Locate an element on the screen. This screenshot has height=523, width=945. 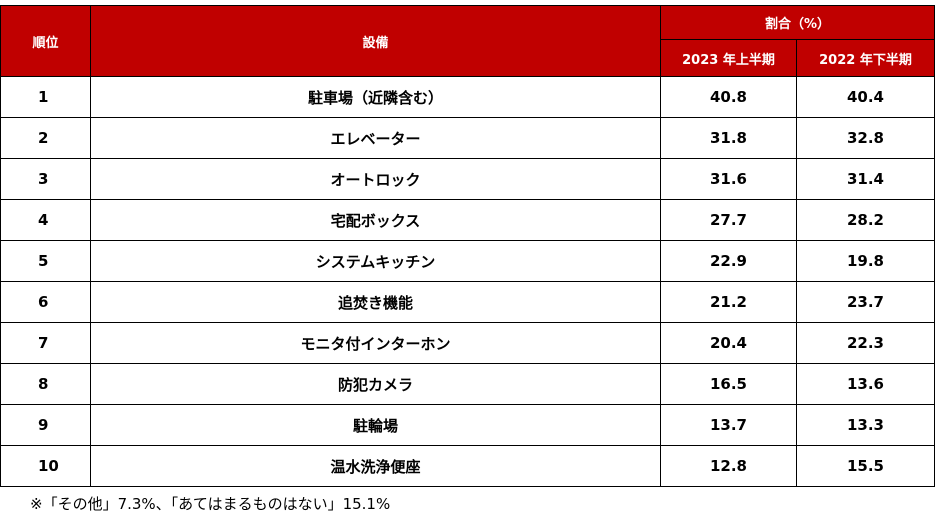
header-rank: 順位 is located at coordinates (45, 41).